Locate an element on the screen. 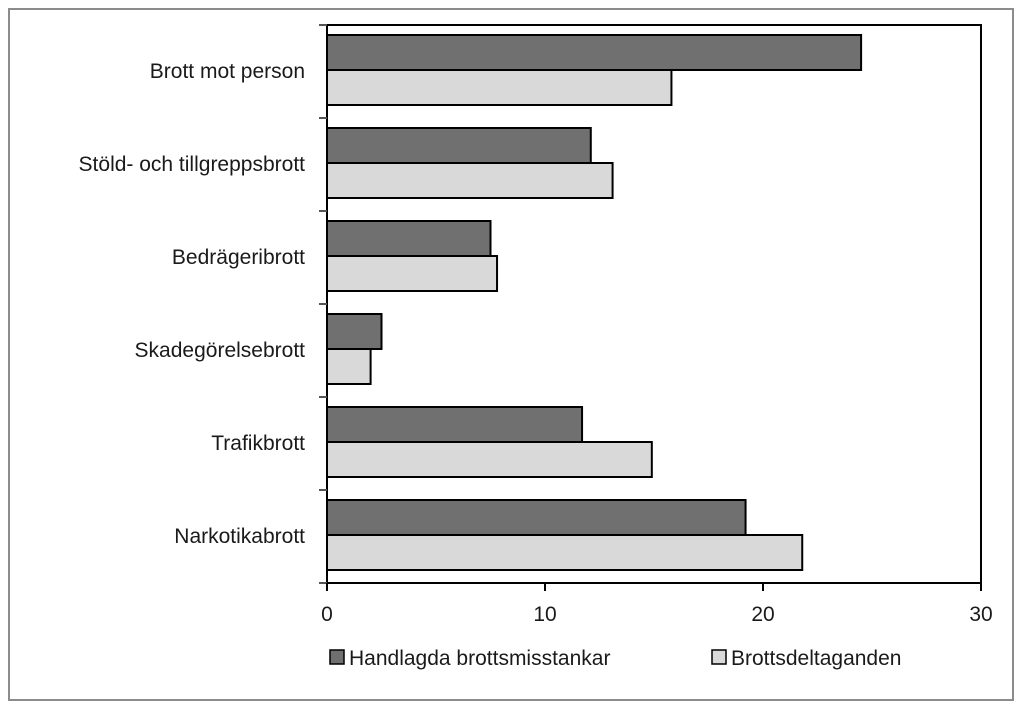 This screenshot has height=711, width=1024. x-tick-label: 10 is located at coordinates (544, 614).